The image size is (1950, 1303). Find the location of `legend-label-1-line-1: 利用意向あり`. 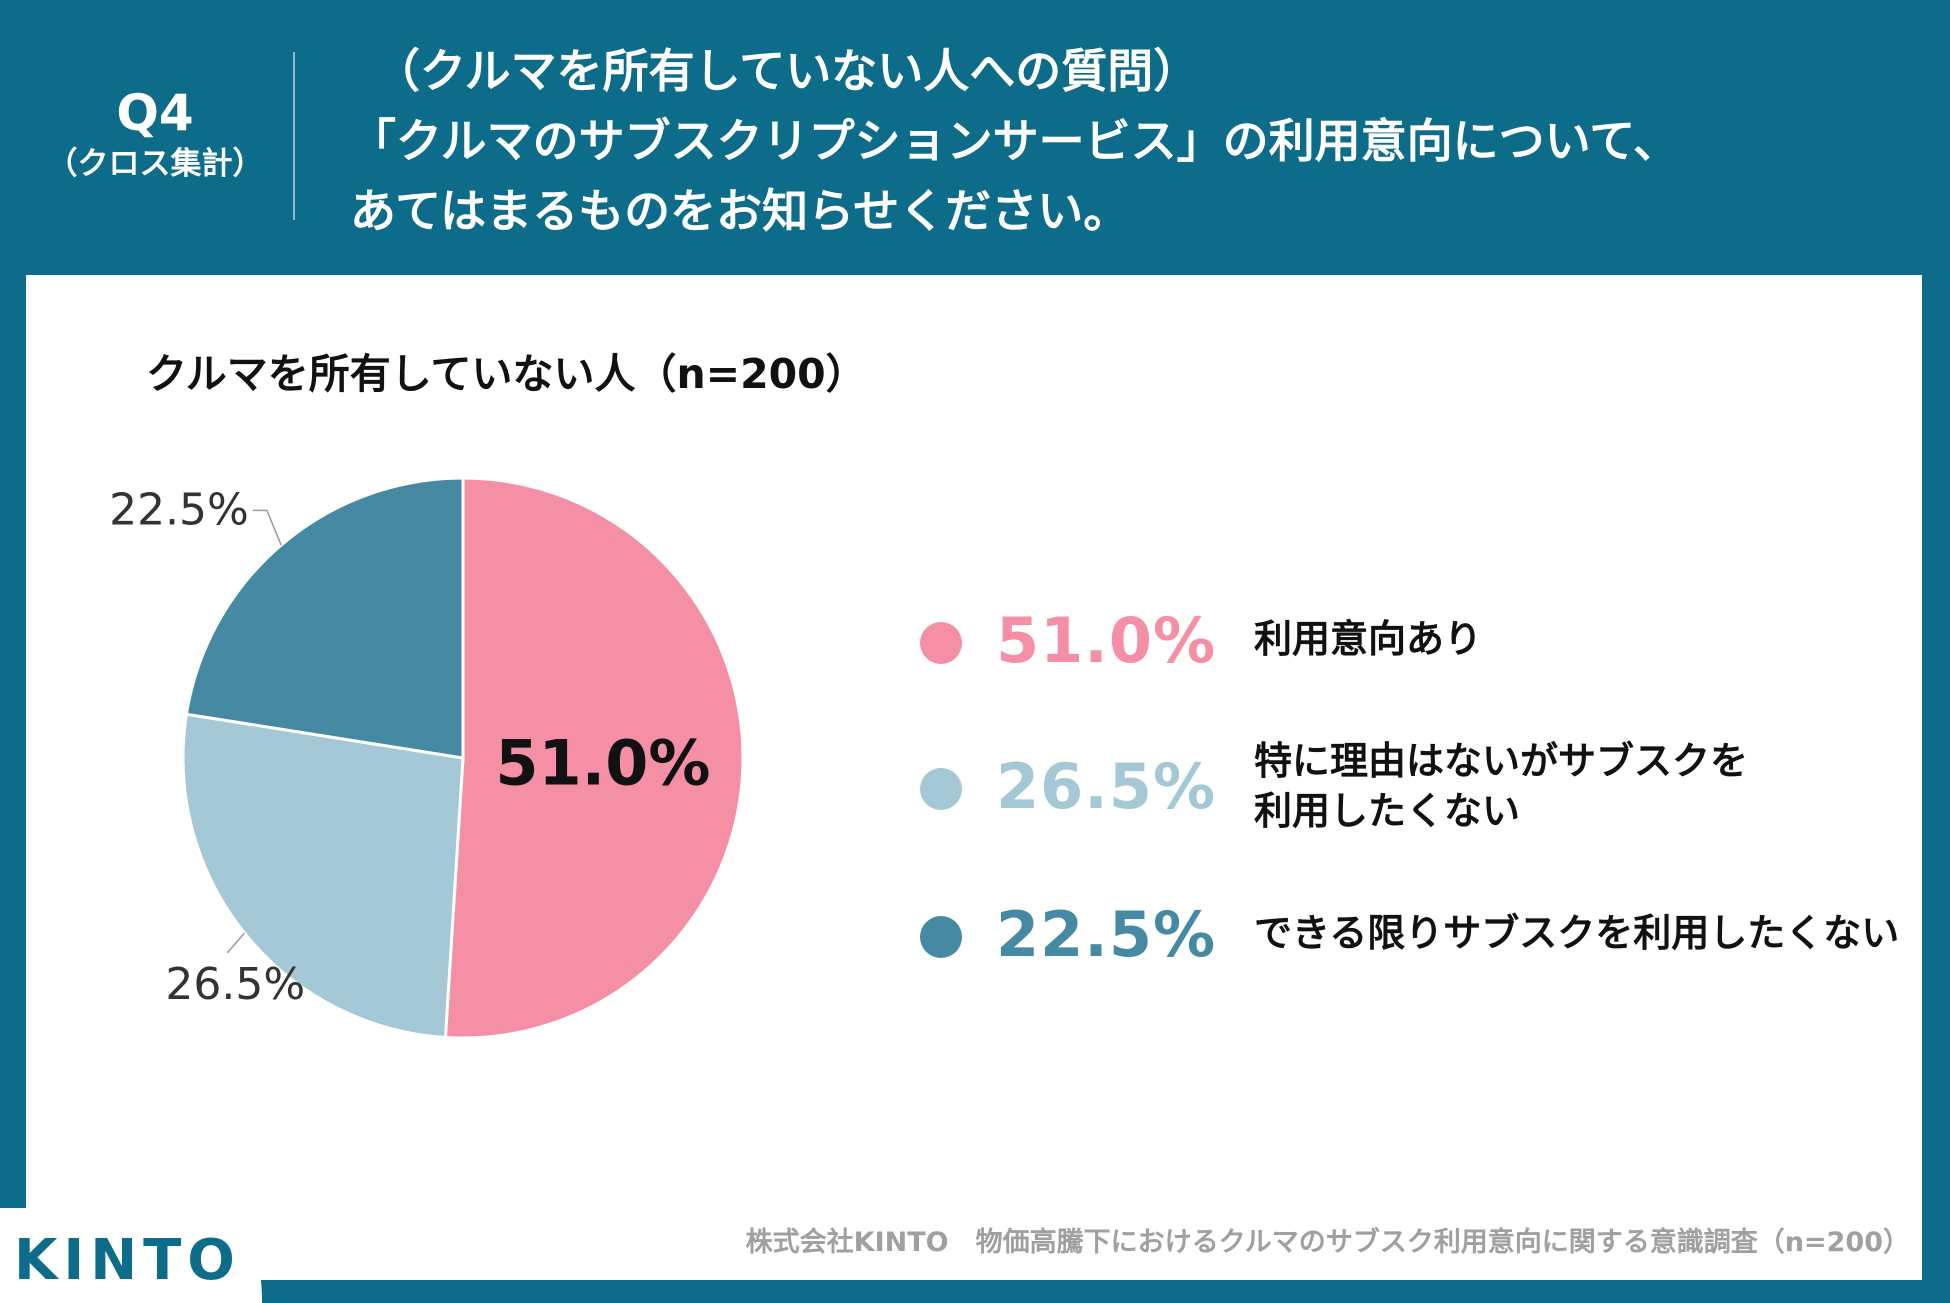

legend-label-1-line-1: 利用意向あり is located at coordinates (1368, 639).